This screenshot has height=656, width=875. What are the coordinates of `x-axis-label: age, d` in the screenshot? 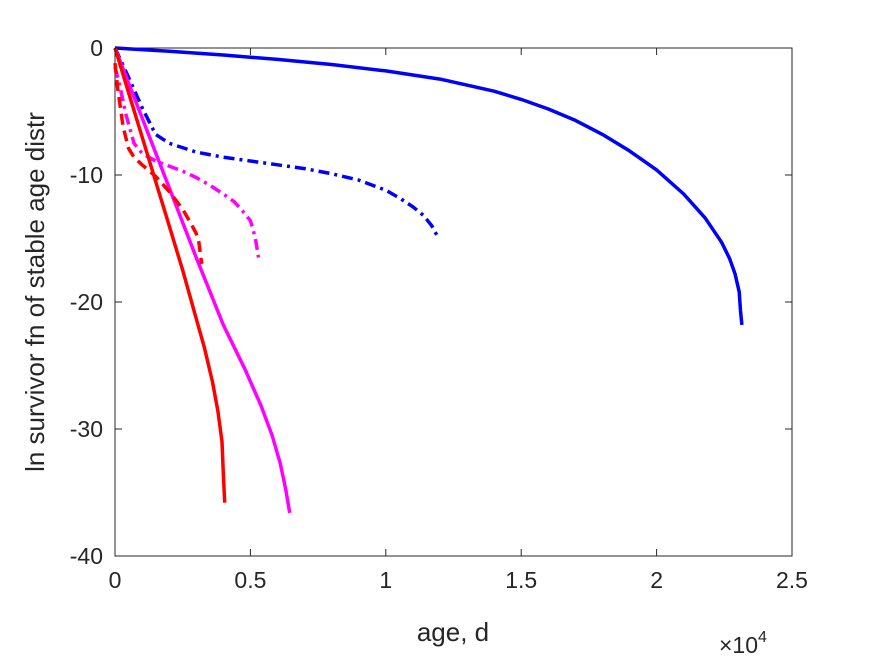 It's located at (453, 632).